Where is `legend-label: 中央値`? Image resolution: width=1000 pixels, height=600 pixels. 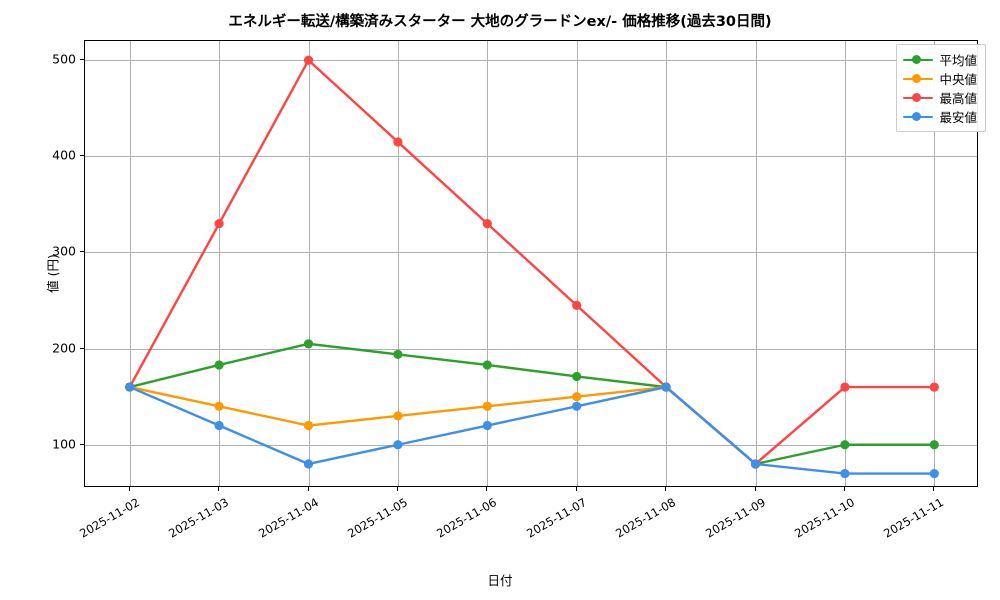 legend-label: 中央値 is located at coordinates (958, 79).